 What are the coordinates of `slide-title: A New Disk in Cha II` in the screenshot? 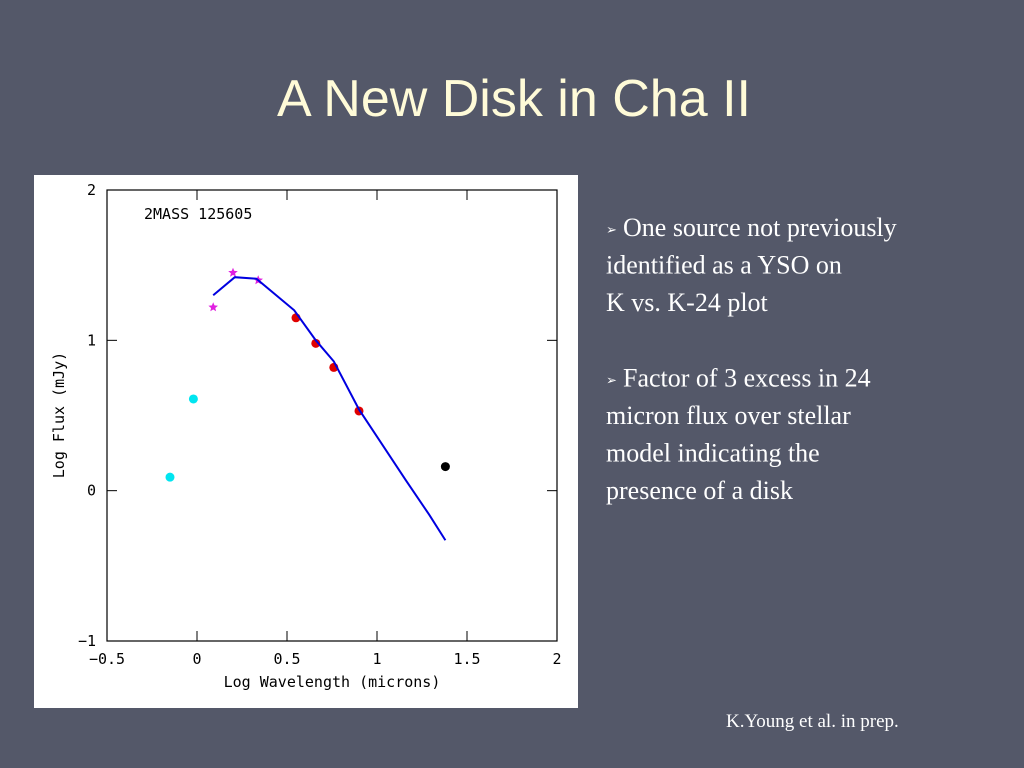 It's located at (514, 99).